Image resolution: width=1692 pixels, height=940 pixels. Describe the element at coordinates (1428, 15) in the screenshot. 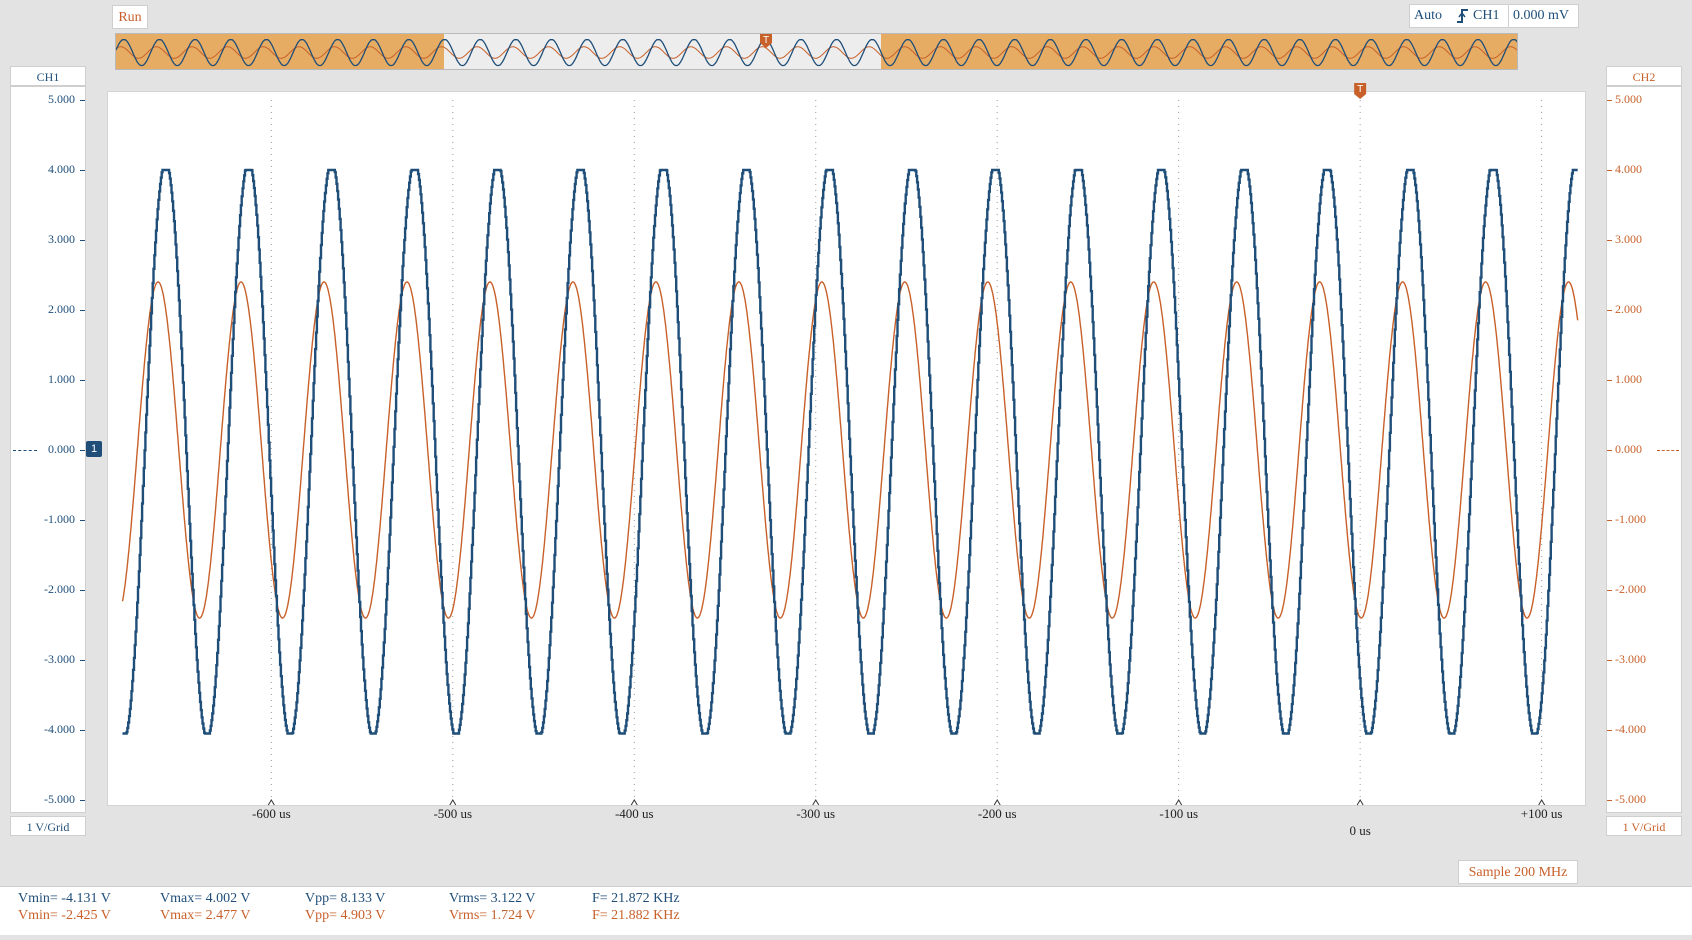

I see `trigger-mode: Auto` at that location.